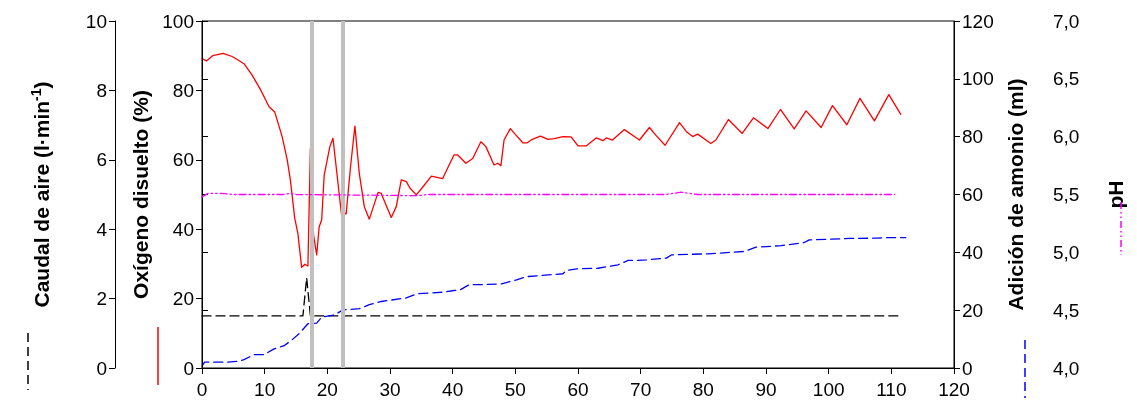 The width and height of the screenshot is (1137, 416). I want to click on y-tick-label: 60, so click(183, 160).